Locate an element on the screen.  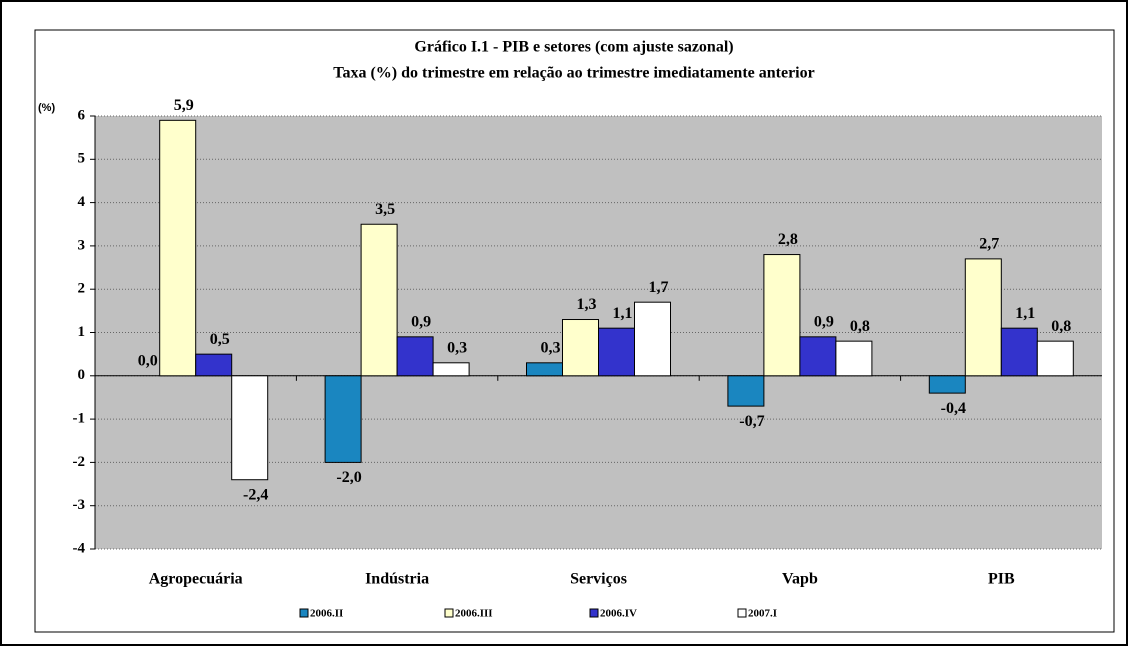
y-tick-label: 6 is located at coordinates (82, 115).